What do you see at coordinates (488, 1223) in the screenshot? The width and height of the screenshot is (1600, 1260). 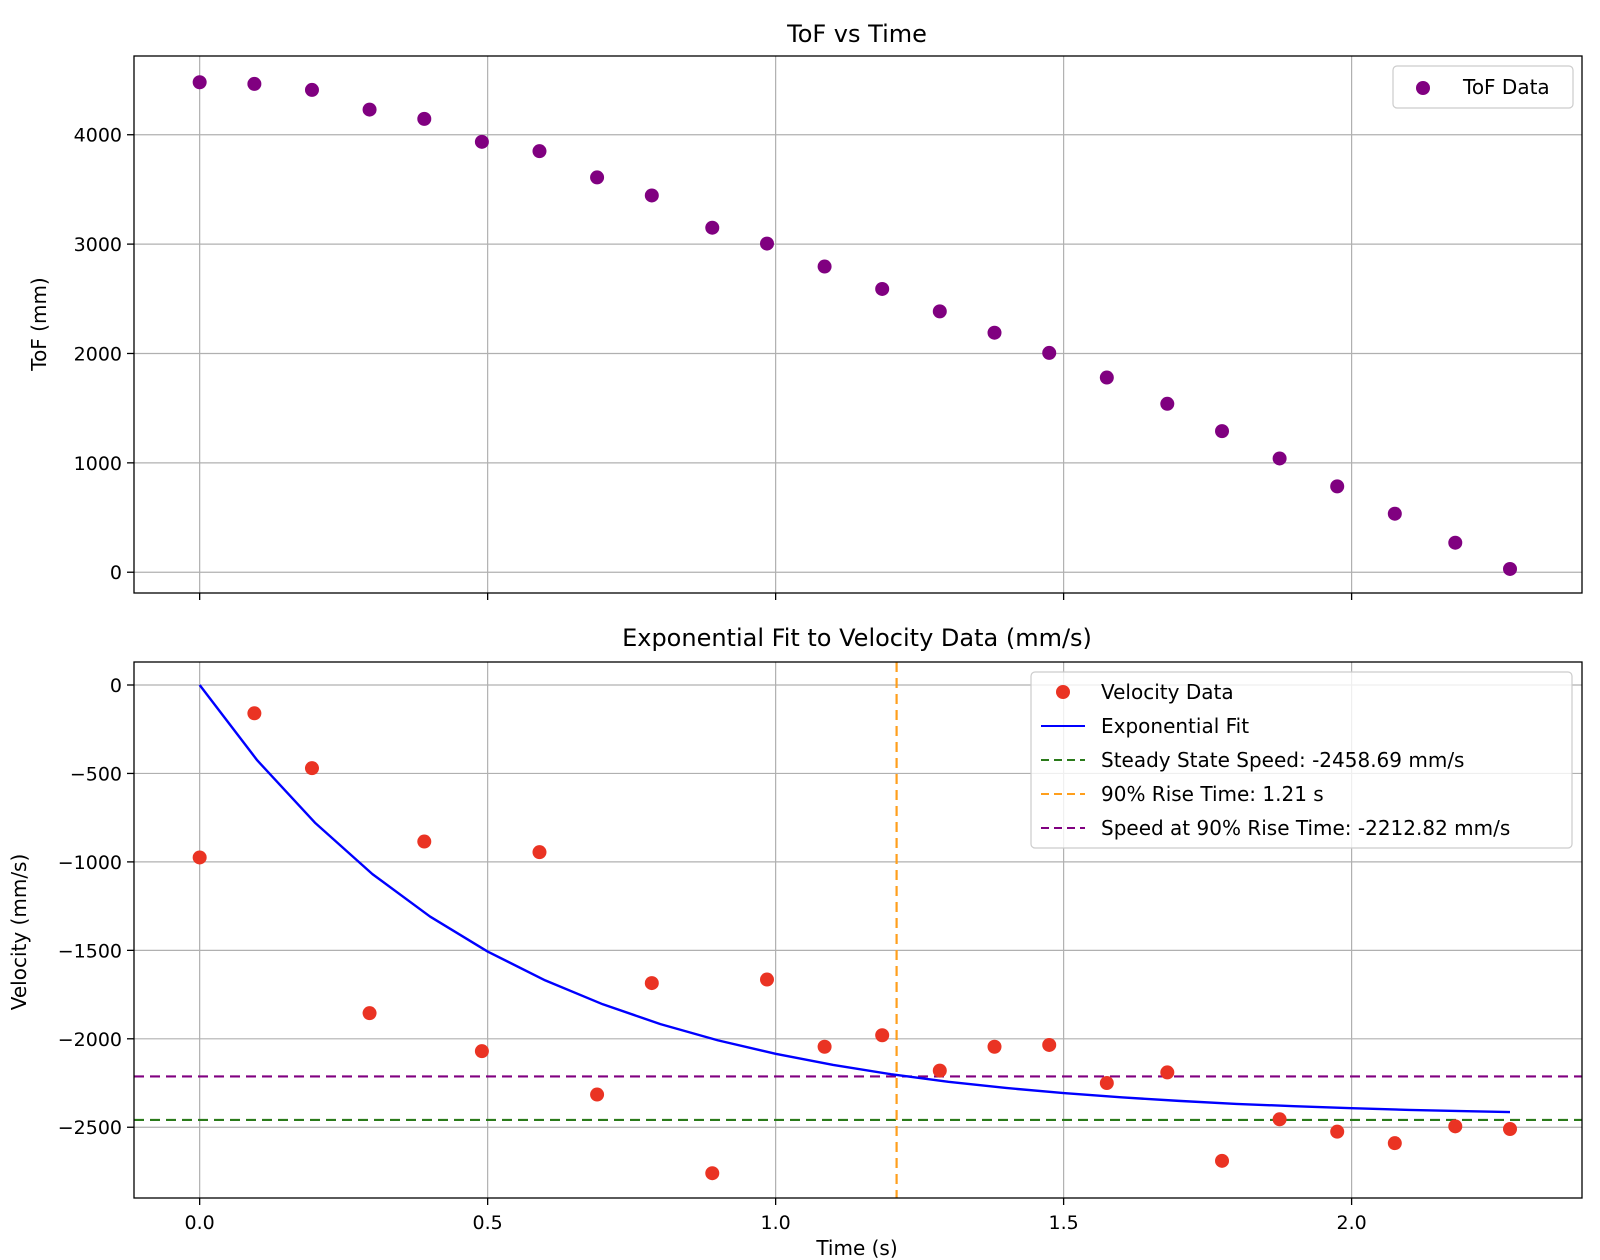 I see `x-tick-label: 0.5` at bounding box center [488, 1223].